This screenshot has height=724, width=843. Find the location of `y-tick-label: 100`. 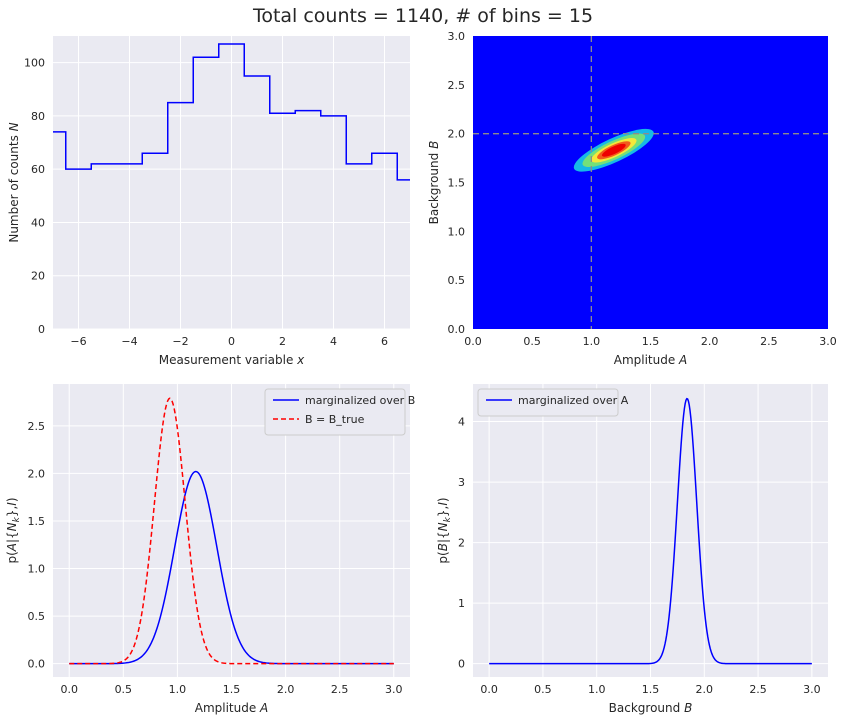

y-tick-label: 100 is located at coordinates (34, 63).